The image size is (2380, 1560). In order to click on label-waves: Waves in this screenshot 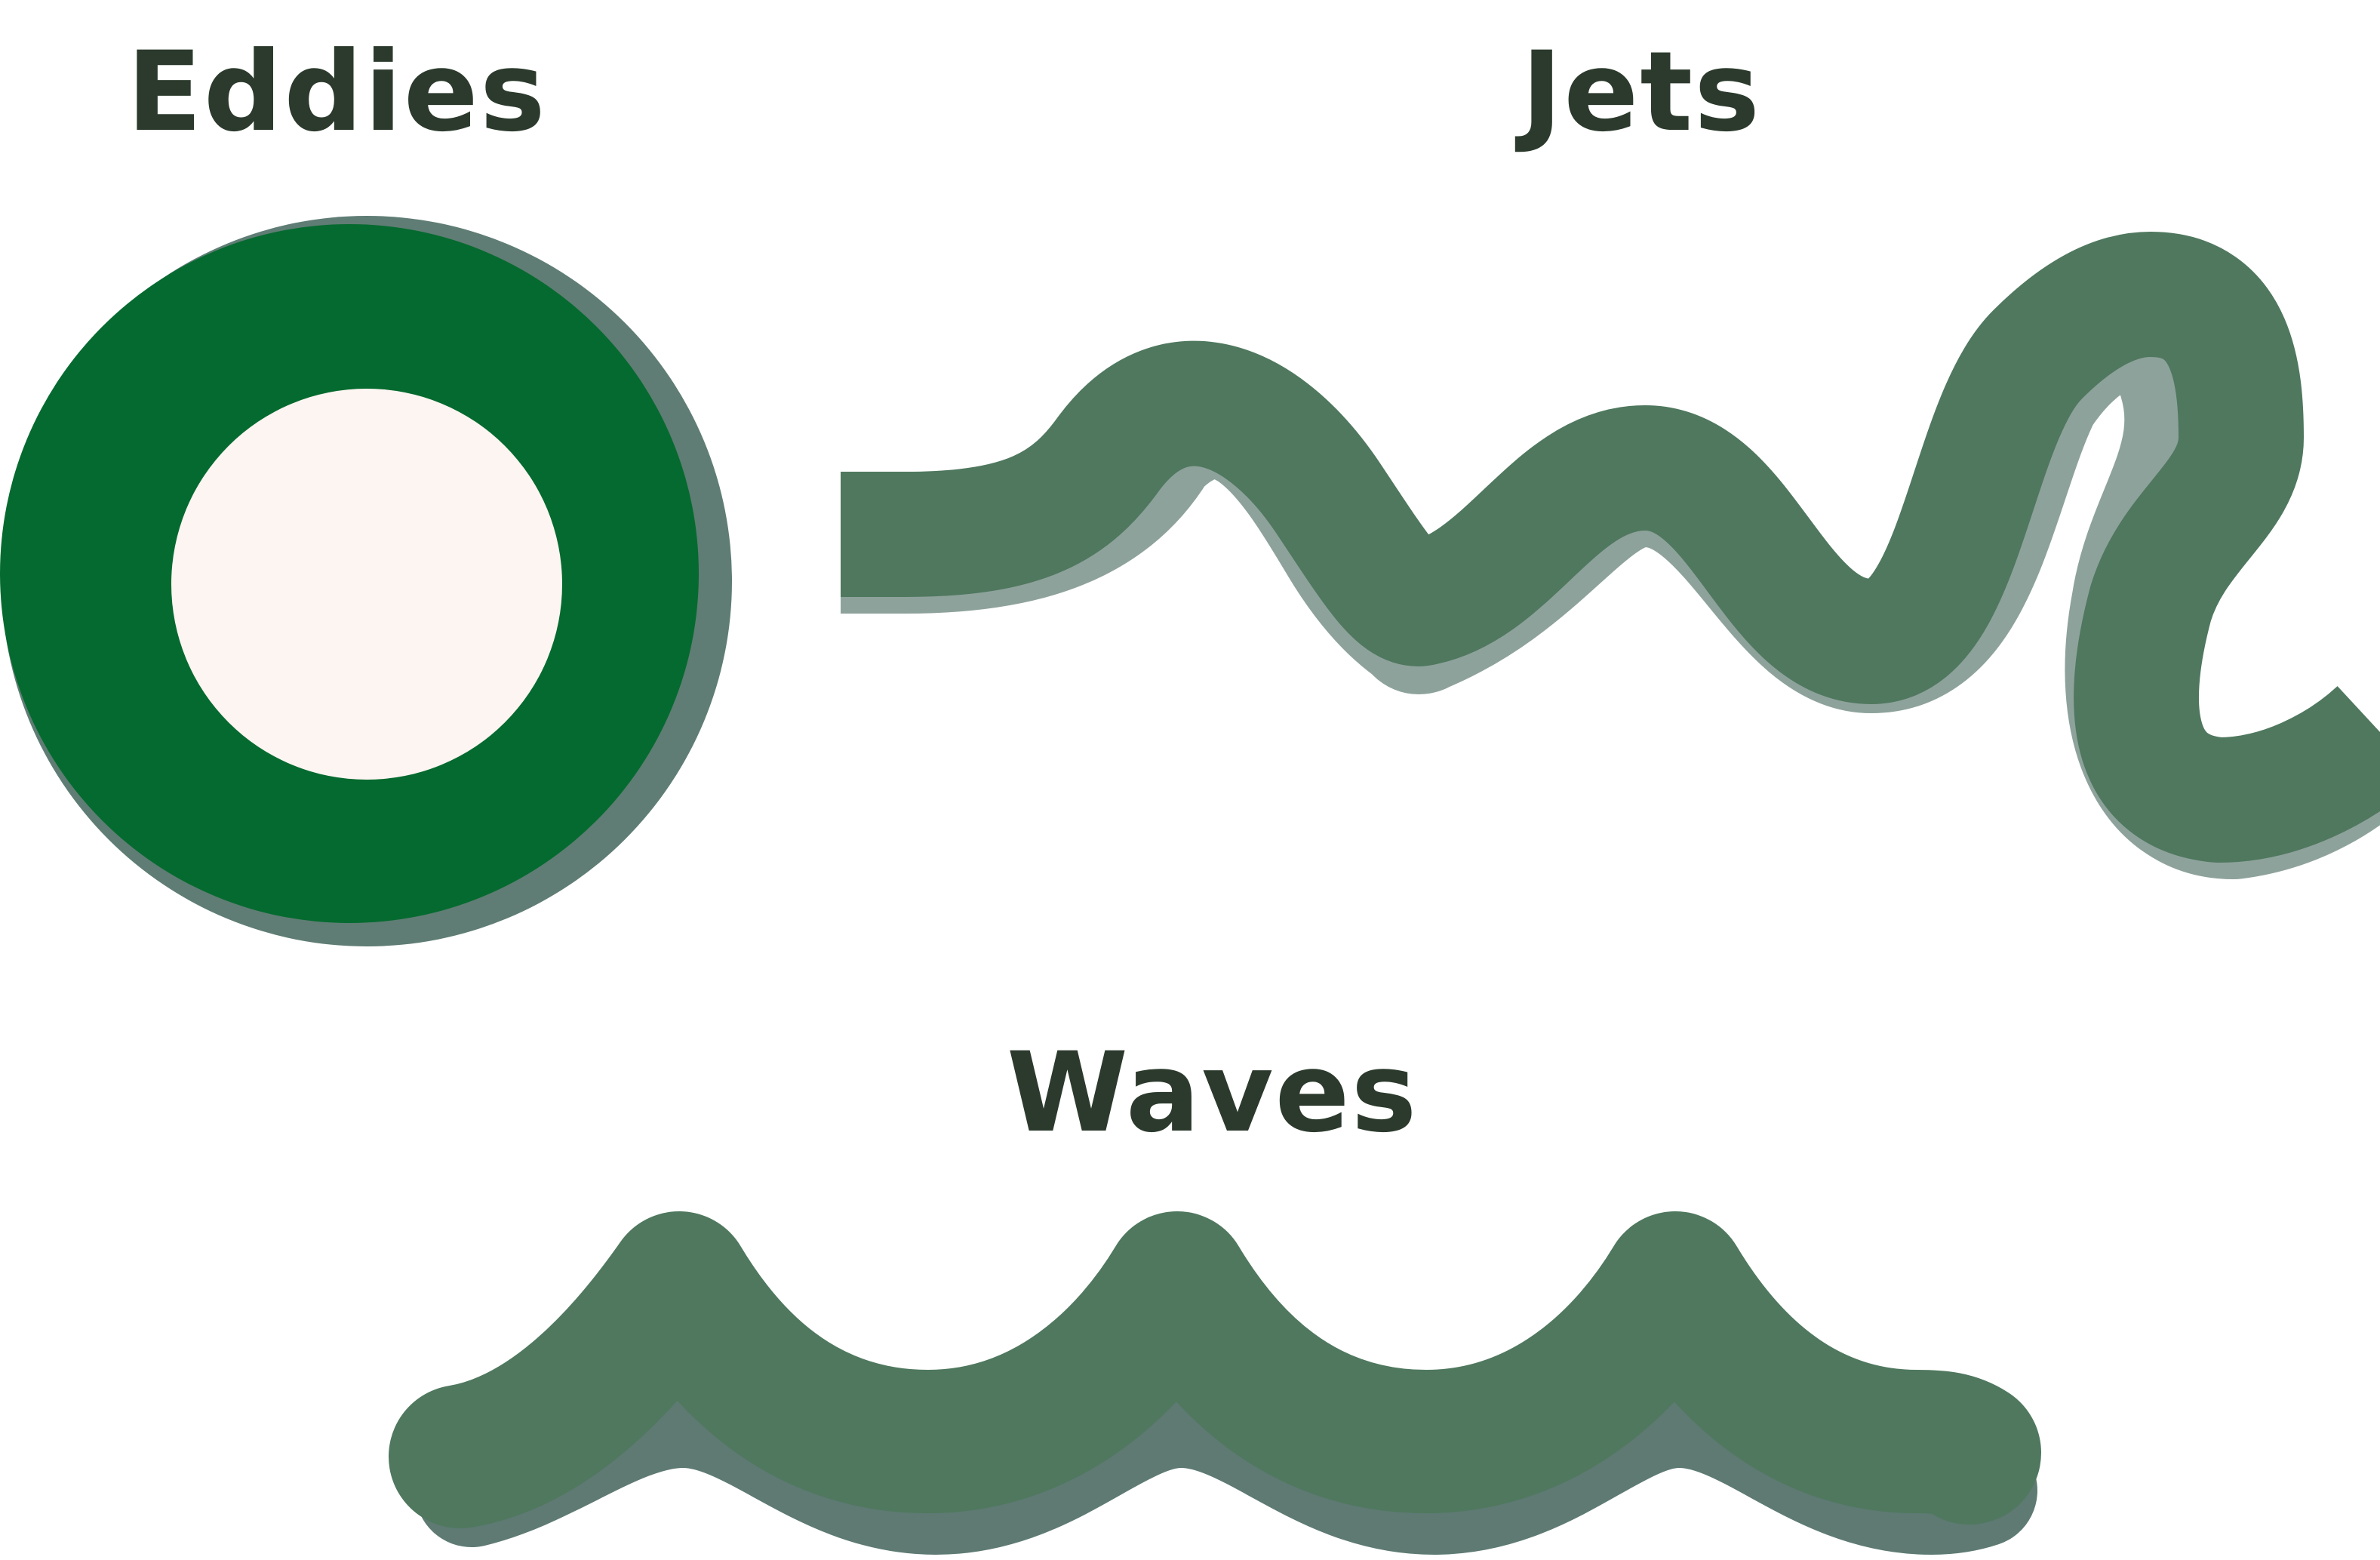, I will do `click(1212, 1093)`.